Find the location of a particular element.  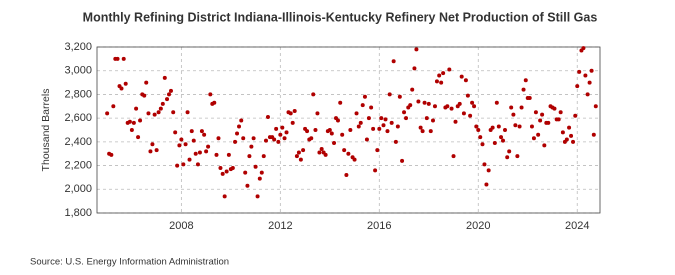

x-tick-label: 2008 is located at coordinates (181, 226).